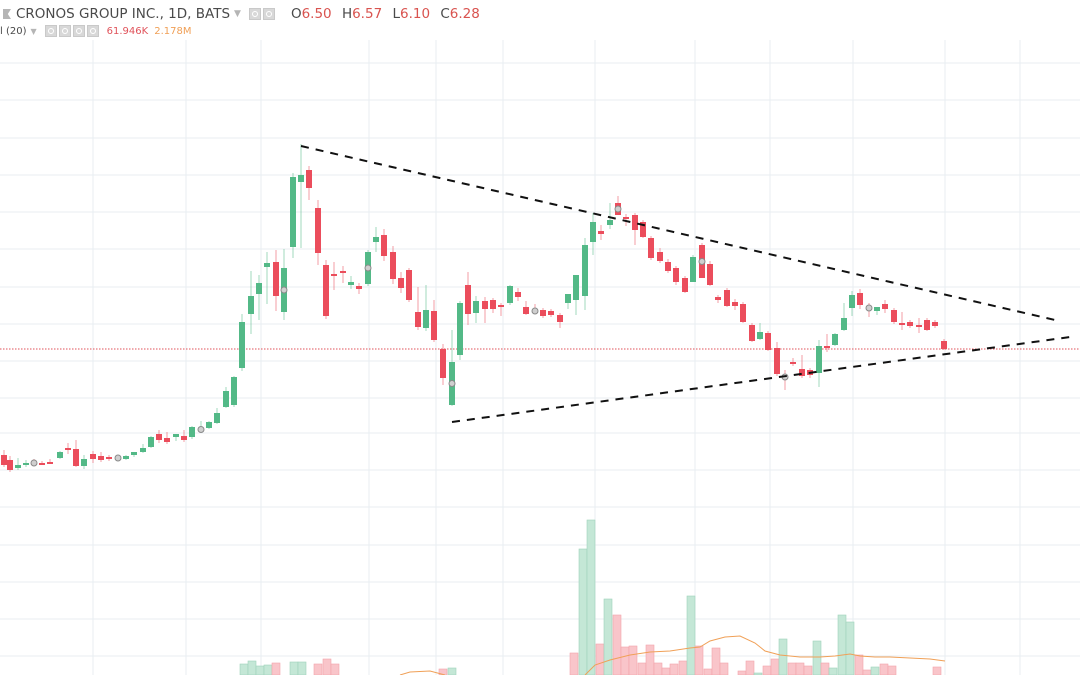  Describe the element at coordinates (445, 14) in the screenshot. I see `close-label: C` at that location.